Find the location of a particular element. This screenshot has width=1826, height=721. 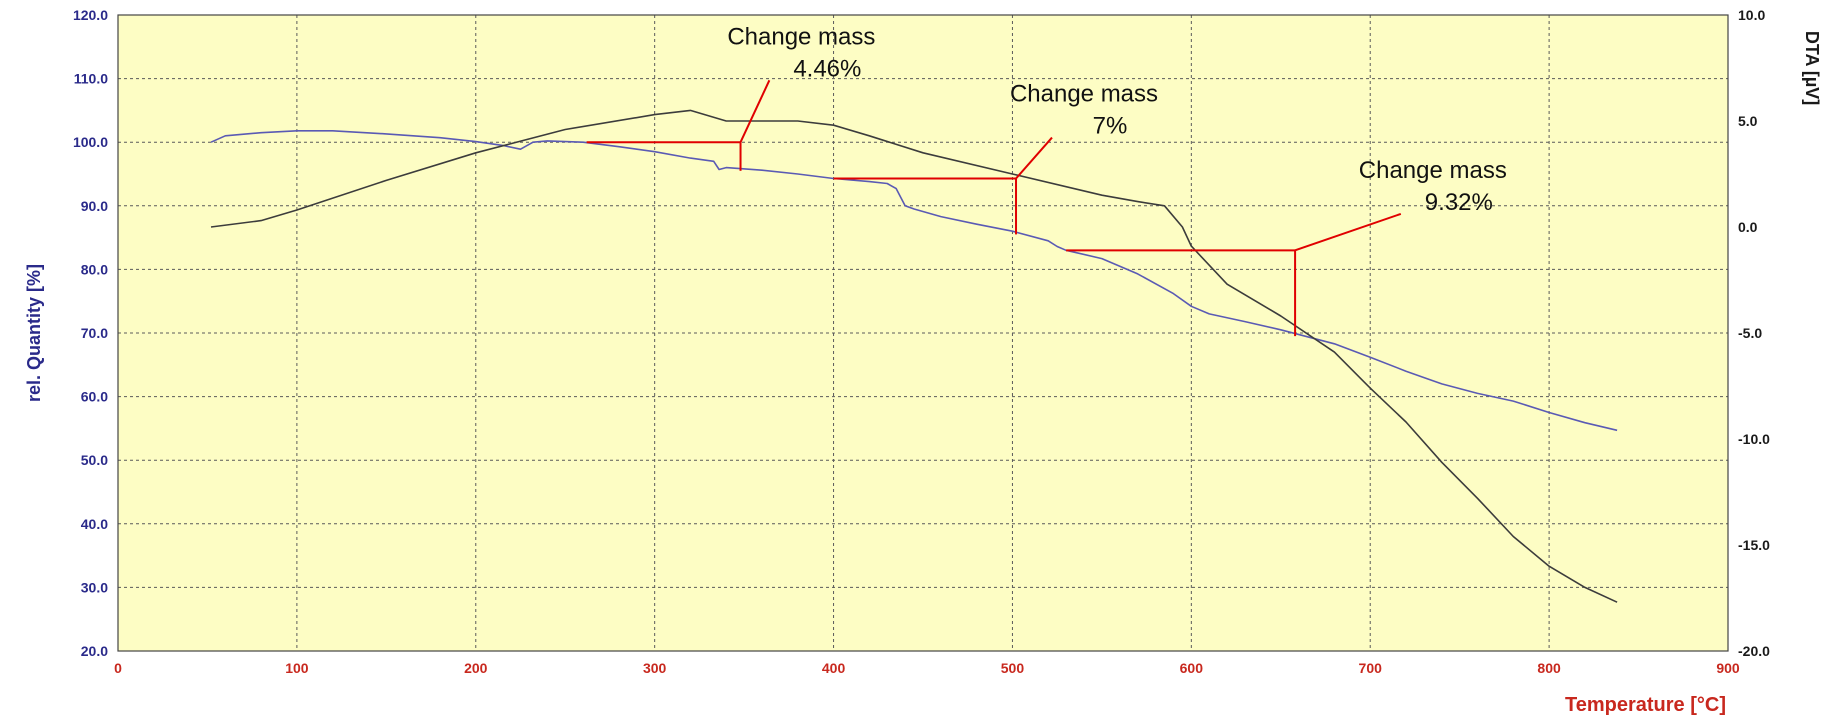

y-left-tick-label: 40.0 is located at coordinates (94, 524).